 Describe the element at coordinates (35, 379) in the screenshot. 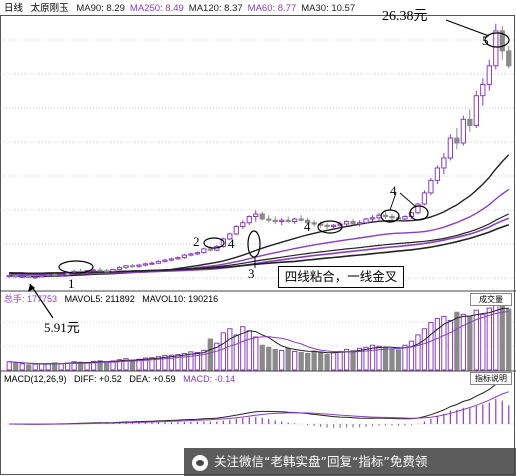

I see `macd-params: MACD(12,26,9)` at that location.